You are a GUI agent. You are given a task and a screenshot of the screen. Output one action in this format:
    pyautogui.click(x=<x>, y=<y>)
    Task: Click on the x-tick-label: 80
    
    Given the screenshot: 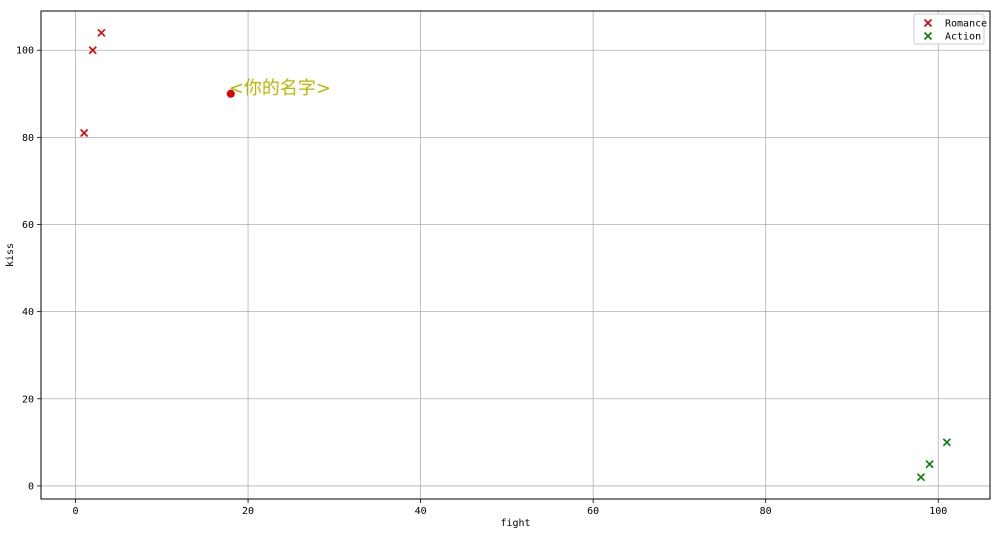 What is the action you would take?
    pyautogui.click(x=766, y=511)
    